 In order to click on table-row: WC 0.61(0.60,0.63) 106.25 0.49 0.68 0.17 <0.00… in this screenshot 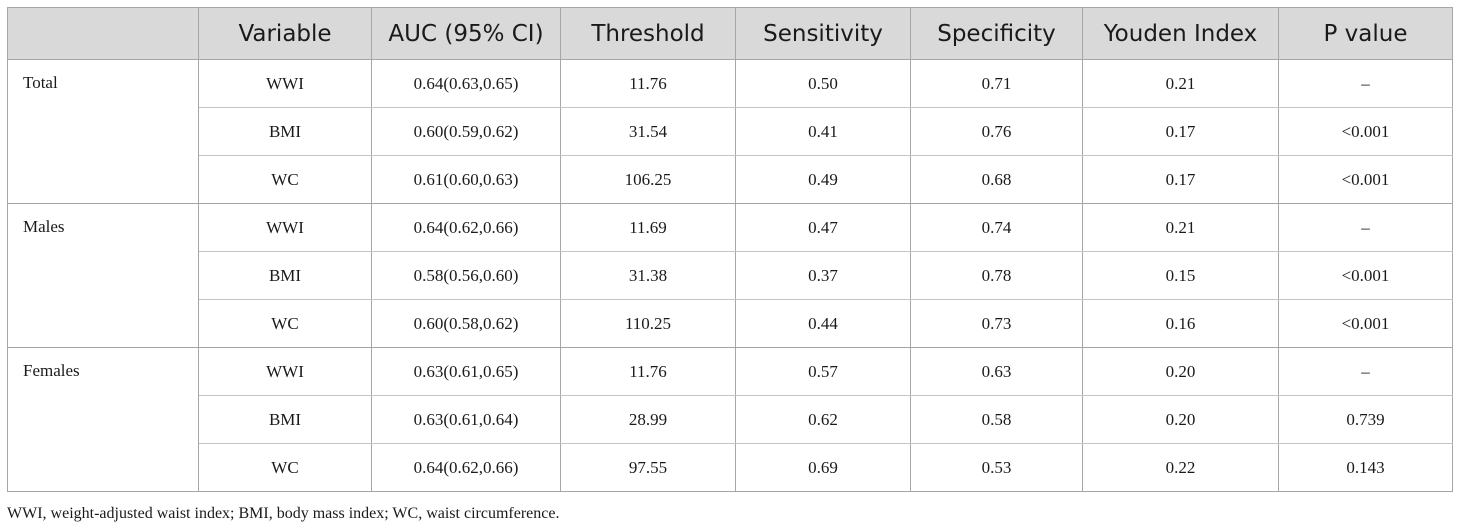, I will do `click(730, 179)`.